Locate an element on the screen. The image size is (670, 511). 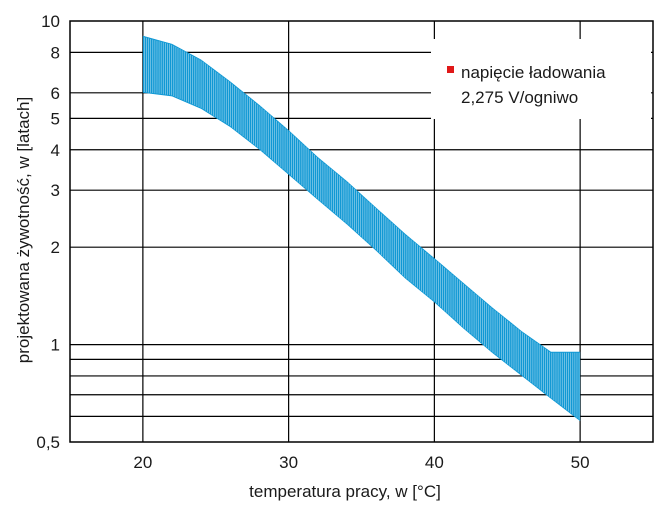
legend-box is located at coordinates (541, 79).